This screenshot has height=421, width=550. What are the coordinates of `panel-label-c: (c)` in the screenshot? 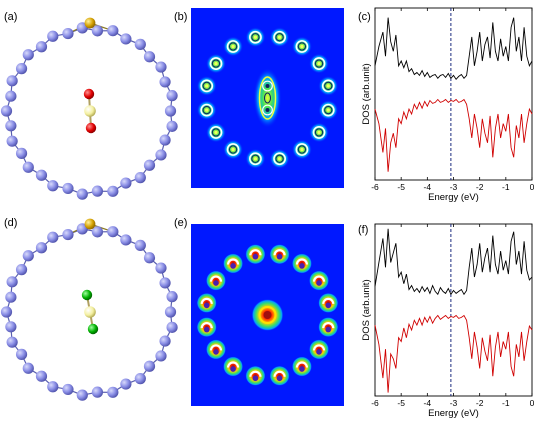 It's located at (364, 17).